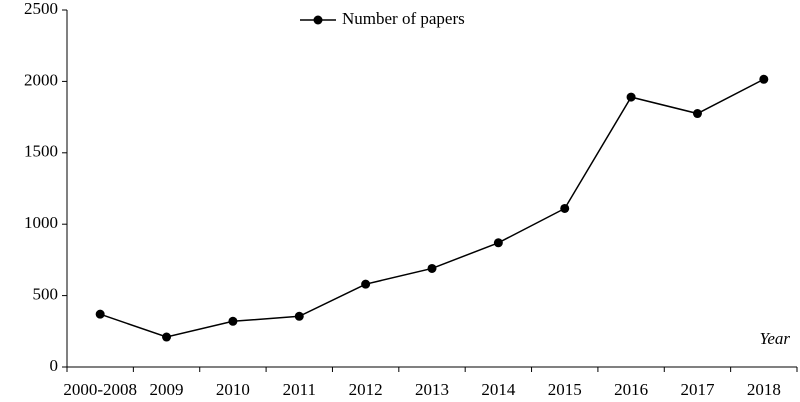  Describe the element at coordinates (565, 389) in the screenshot. I see `x-tick-label: 2015` at that location.